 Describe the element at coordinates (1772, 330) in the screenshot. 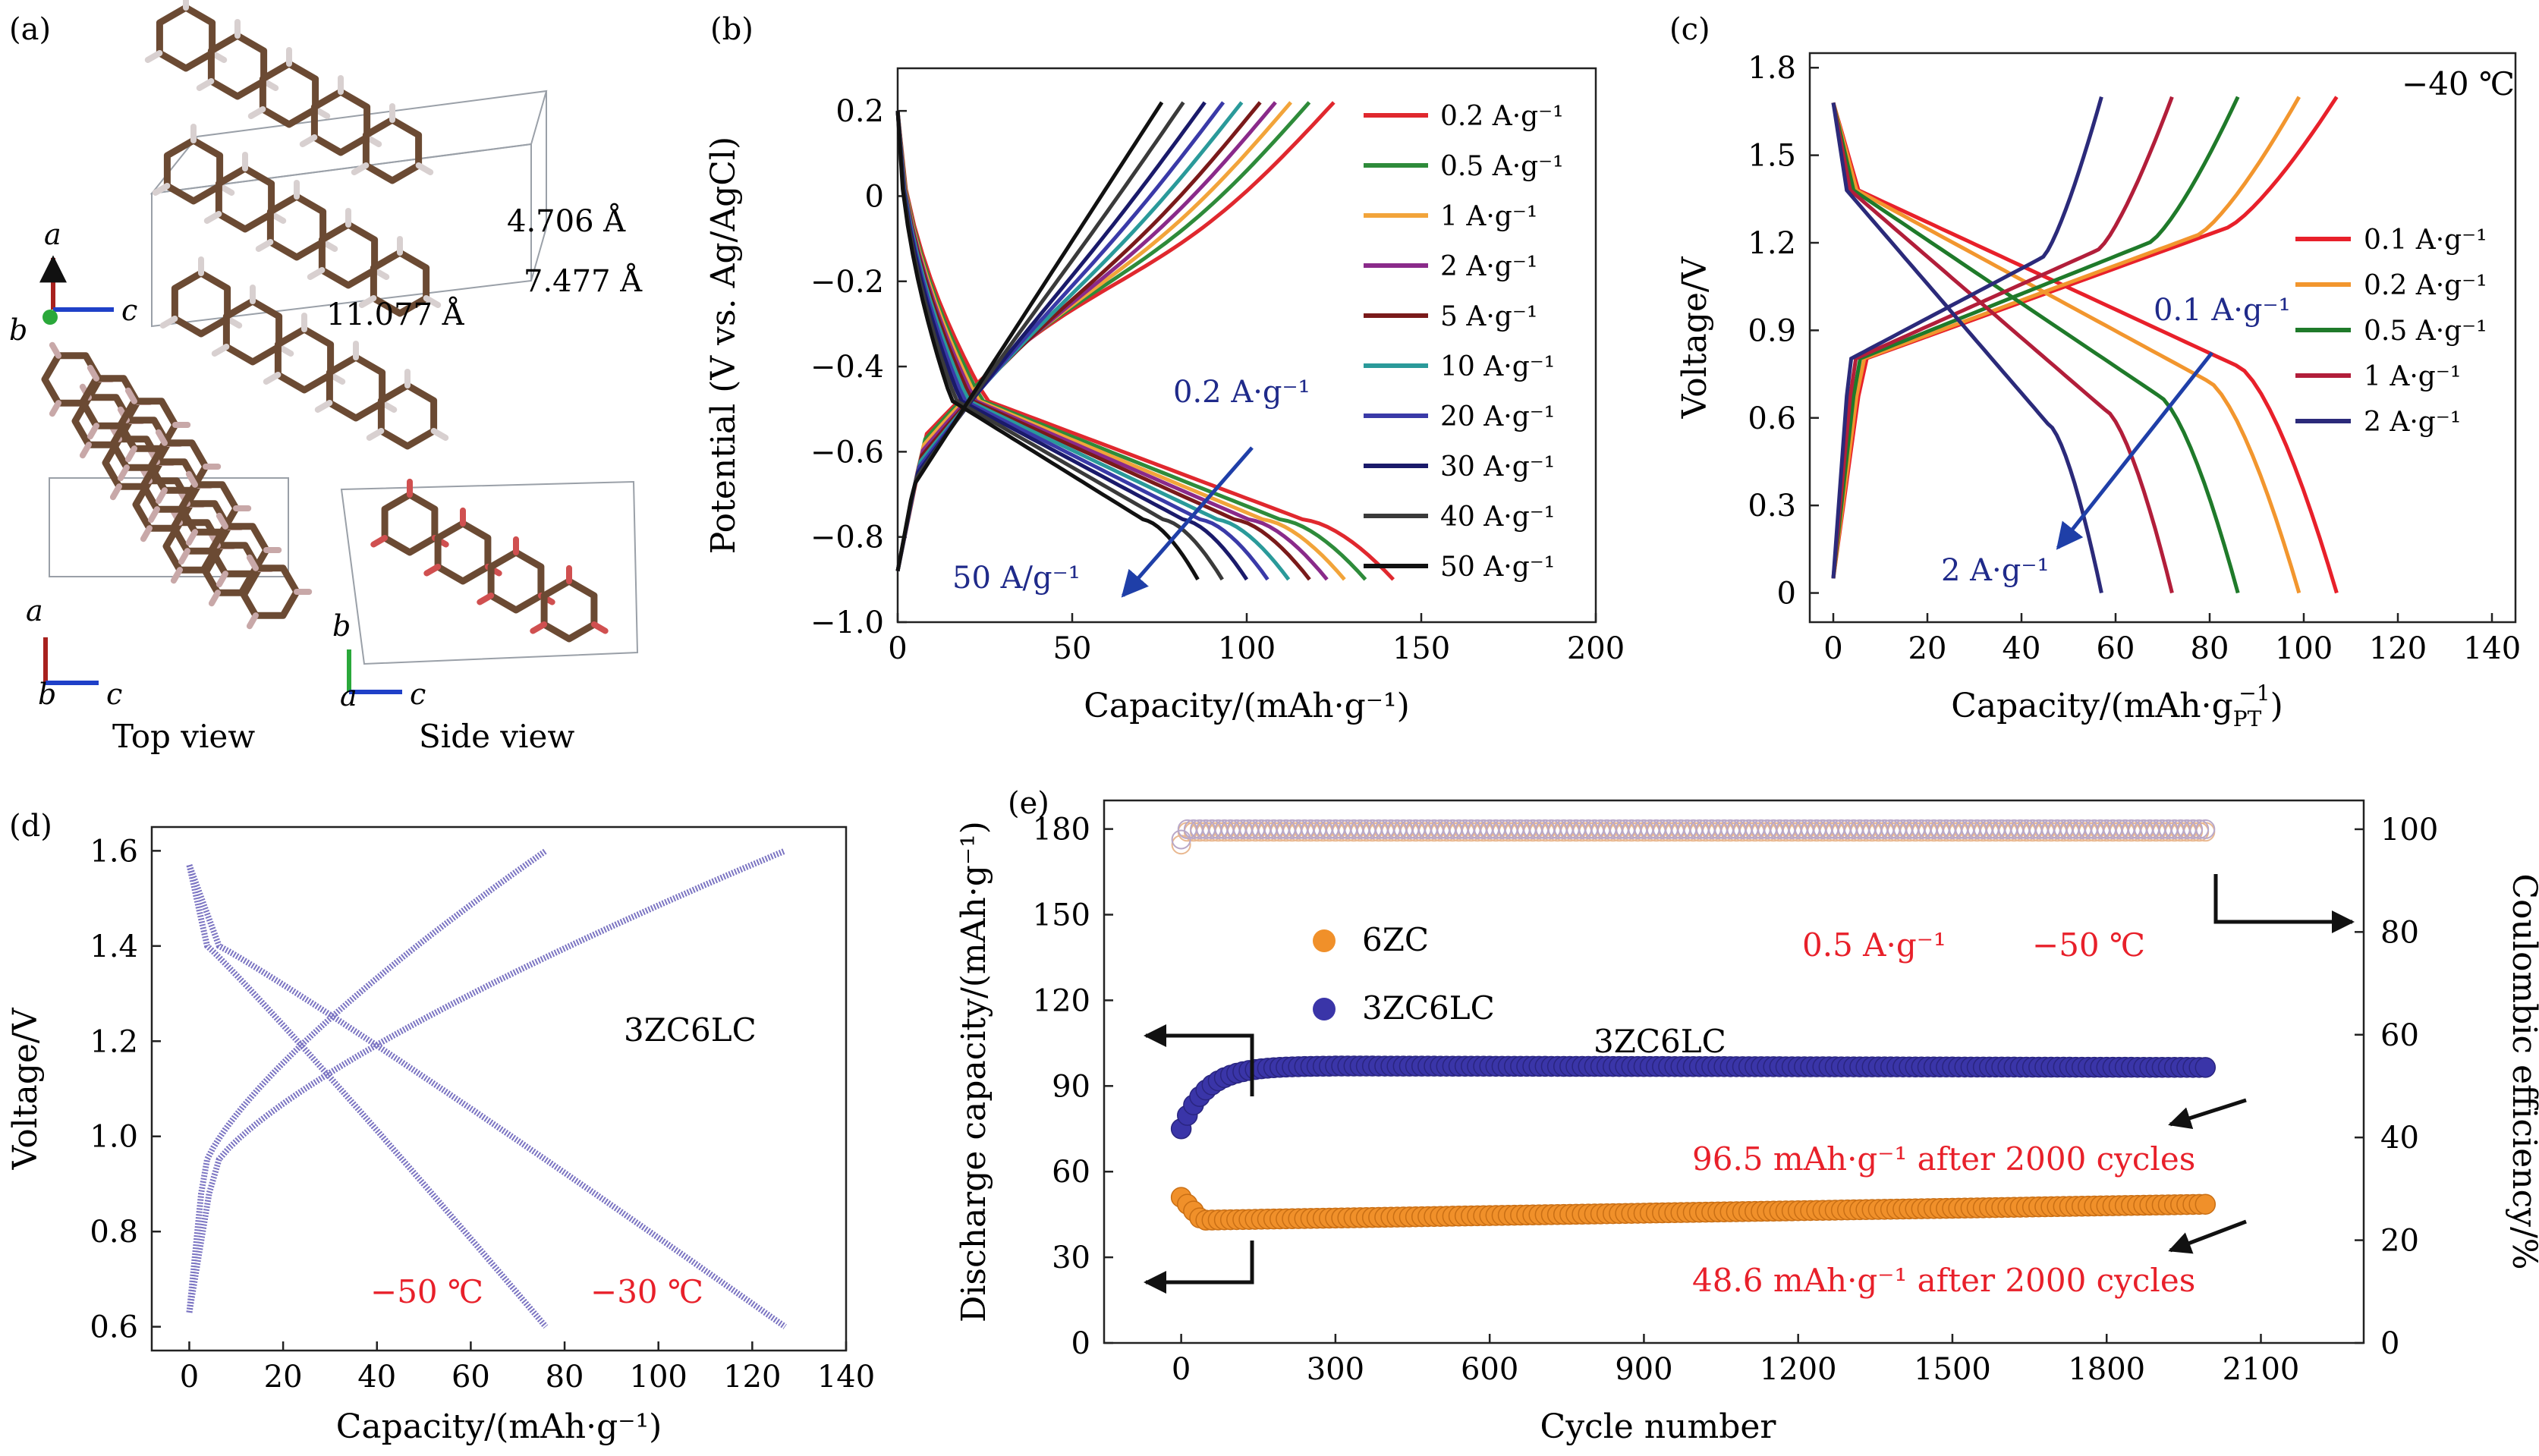

I see `y-tick-label: 0.9` at that location.